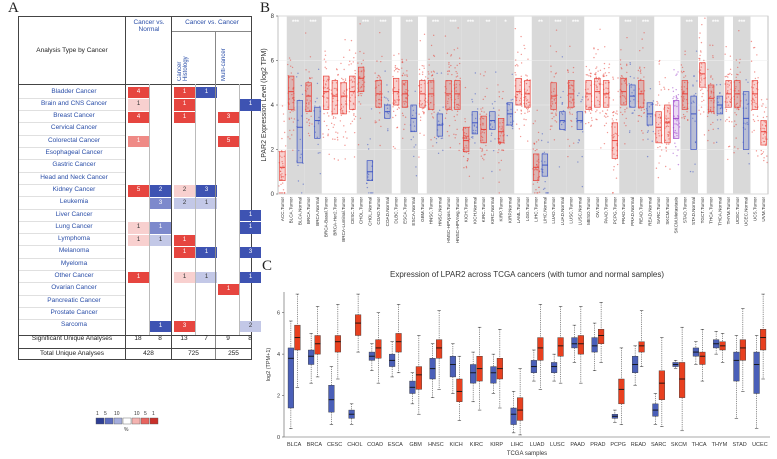  Describe the element at coordinates (618, 445) in the screenshot. I see `x-tick-label: PCPG` at that location.